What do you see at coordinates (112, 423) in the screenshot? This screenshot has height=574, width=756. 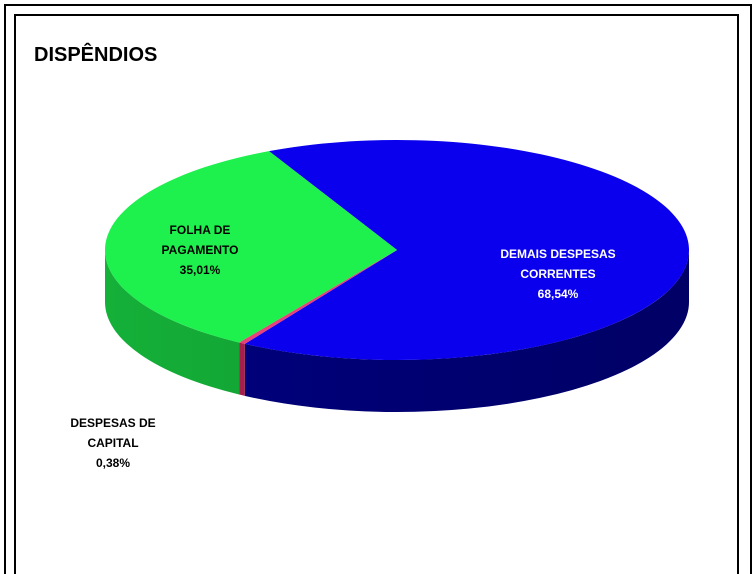 I see `slice-label-1-line-0: DESPESAS DE` at bounding box center [112, 423].